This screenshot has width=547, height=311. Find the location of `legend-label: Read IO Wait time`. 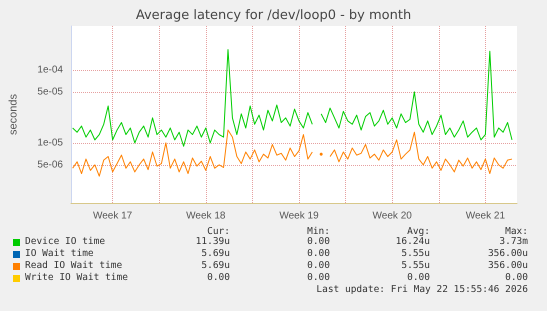

legend-label: Read IO Wait time is located at coordinates (73, 265).